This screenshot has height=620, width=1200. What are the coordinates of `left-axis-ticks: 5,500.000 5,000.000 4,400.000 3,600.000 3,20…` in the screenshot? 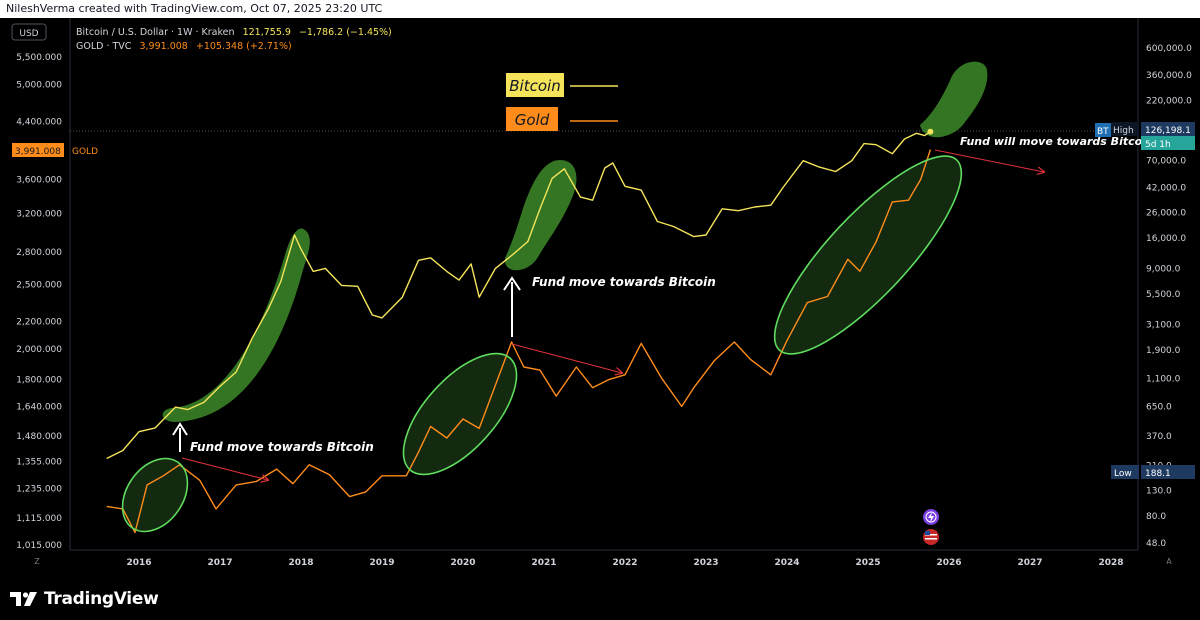 It's located at (39, 302).